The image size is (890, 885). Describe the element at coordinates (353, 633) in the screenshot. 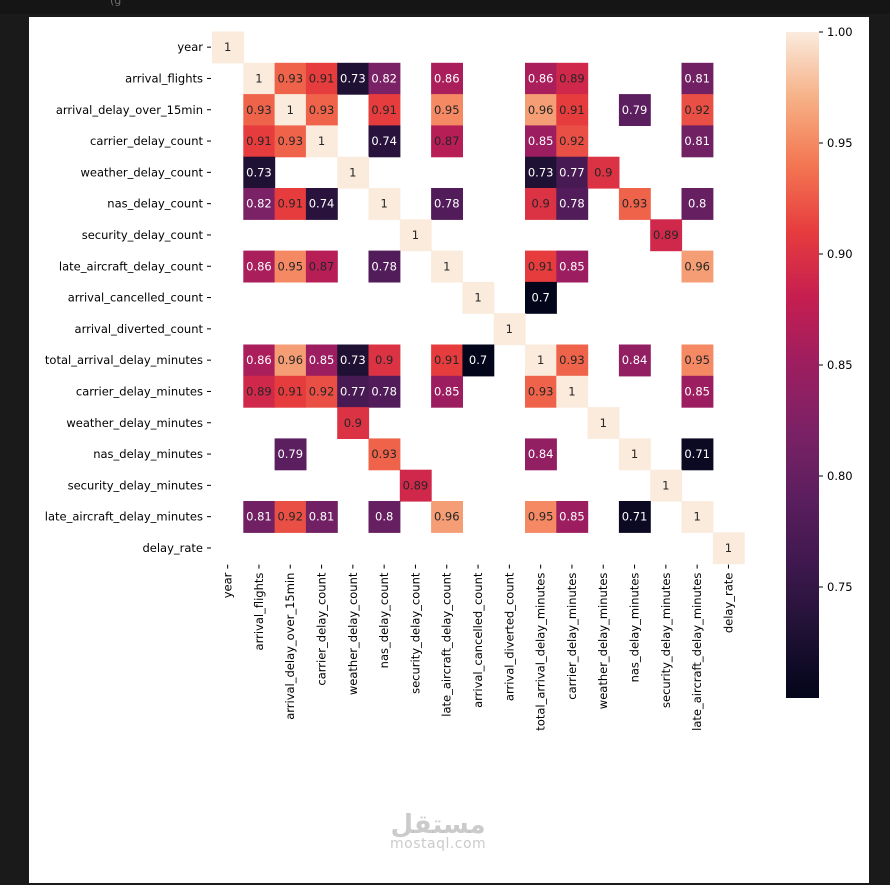

I see `x-tick-label: weather_delay_count` at that location.